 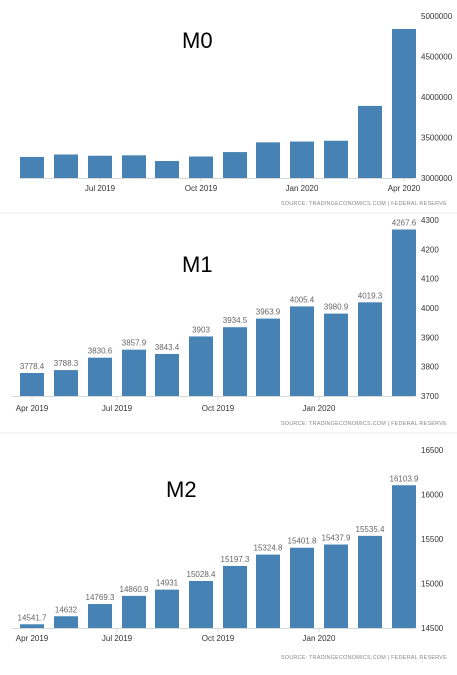 What do you see at coordinates (197, 40) in the screenshot?
I see `chart-title: M0` at bounding box center [197, 40].